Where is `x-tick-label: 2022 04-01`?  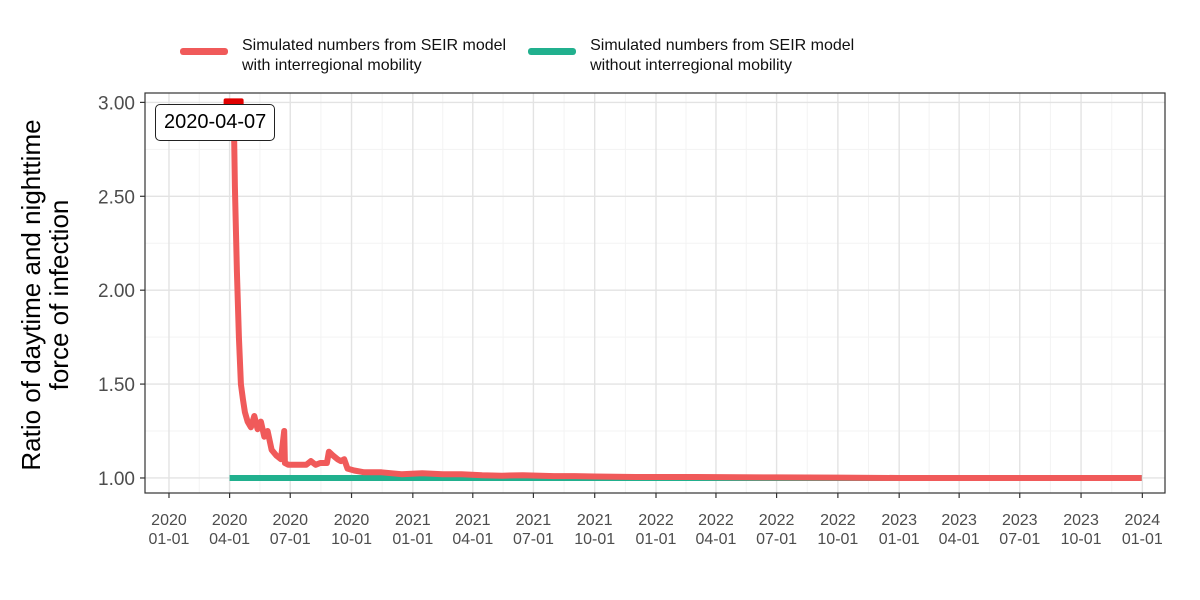
x-tick-label: 2022 04-01 is located at coordinates (715, 530).